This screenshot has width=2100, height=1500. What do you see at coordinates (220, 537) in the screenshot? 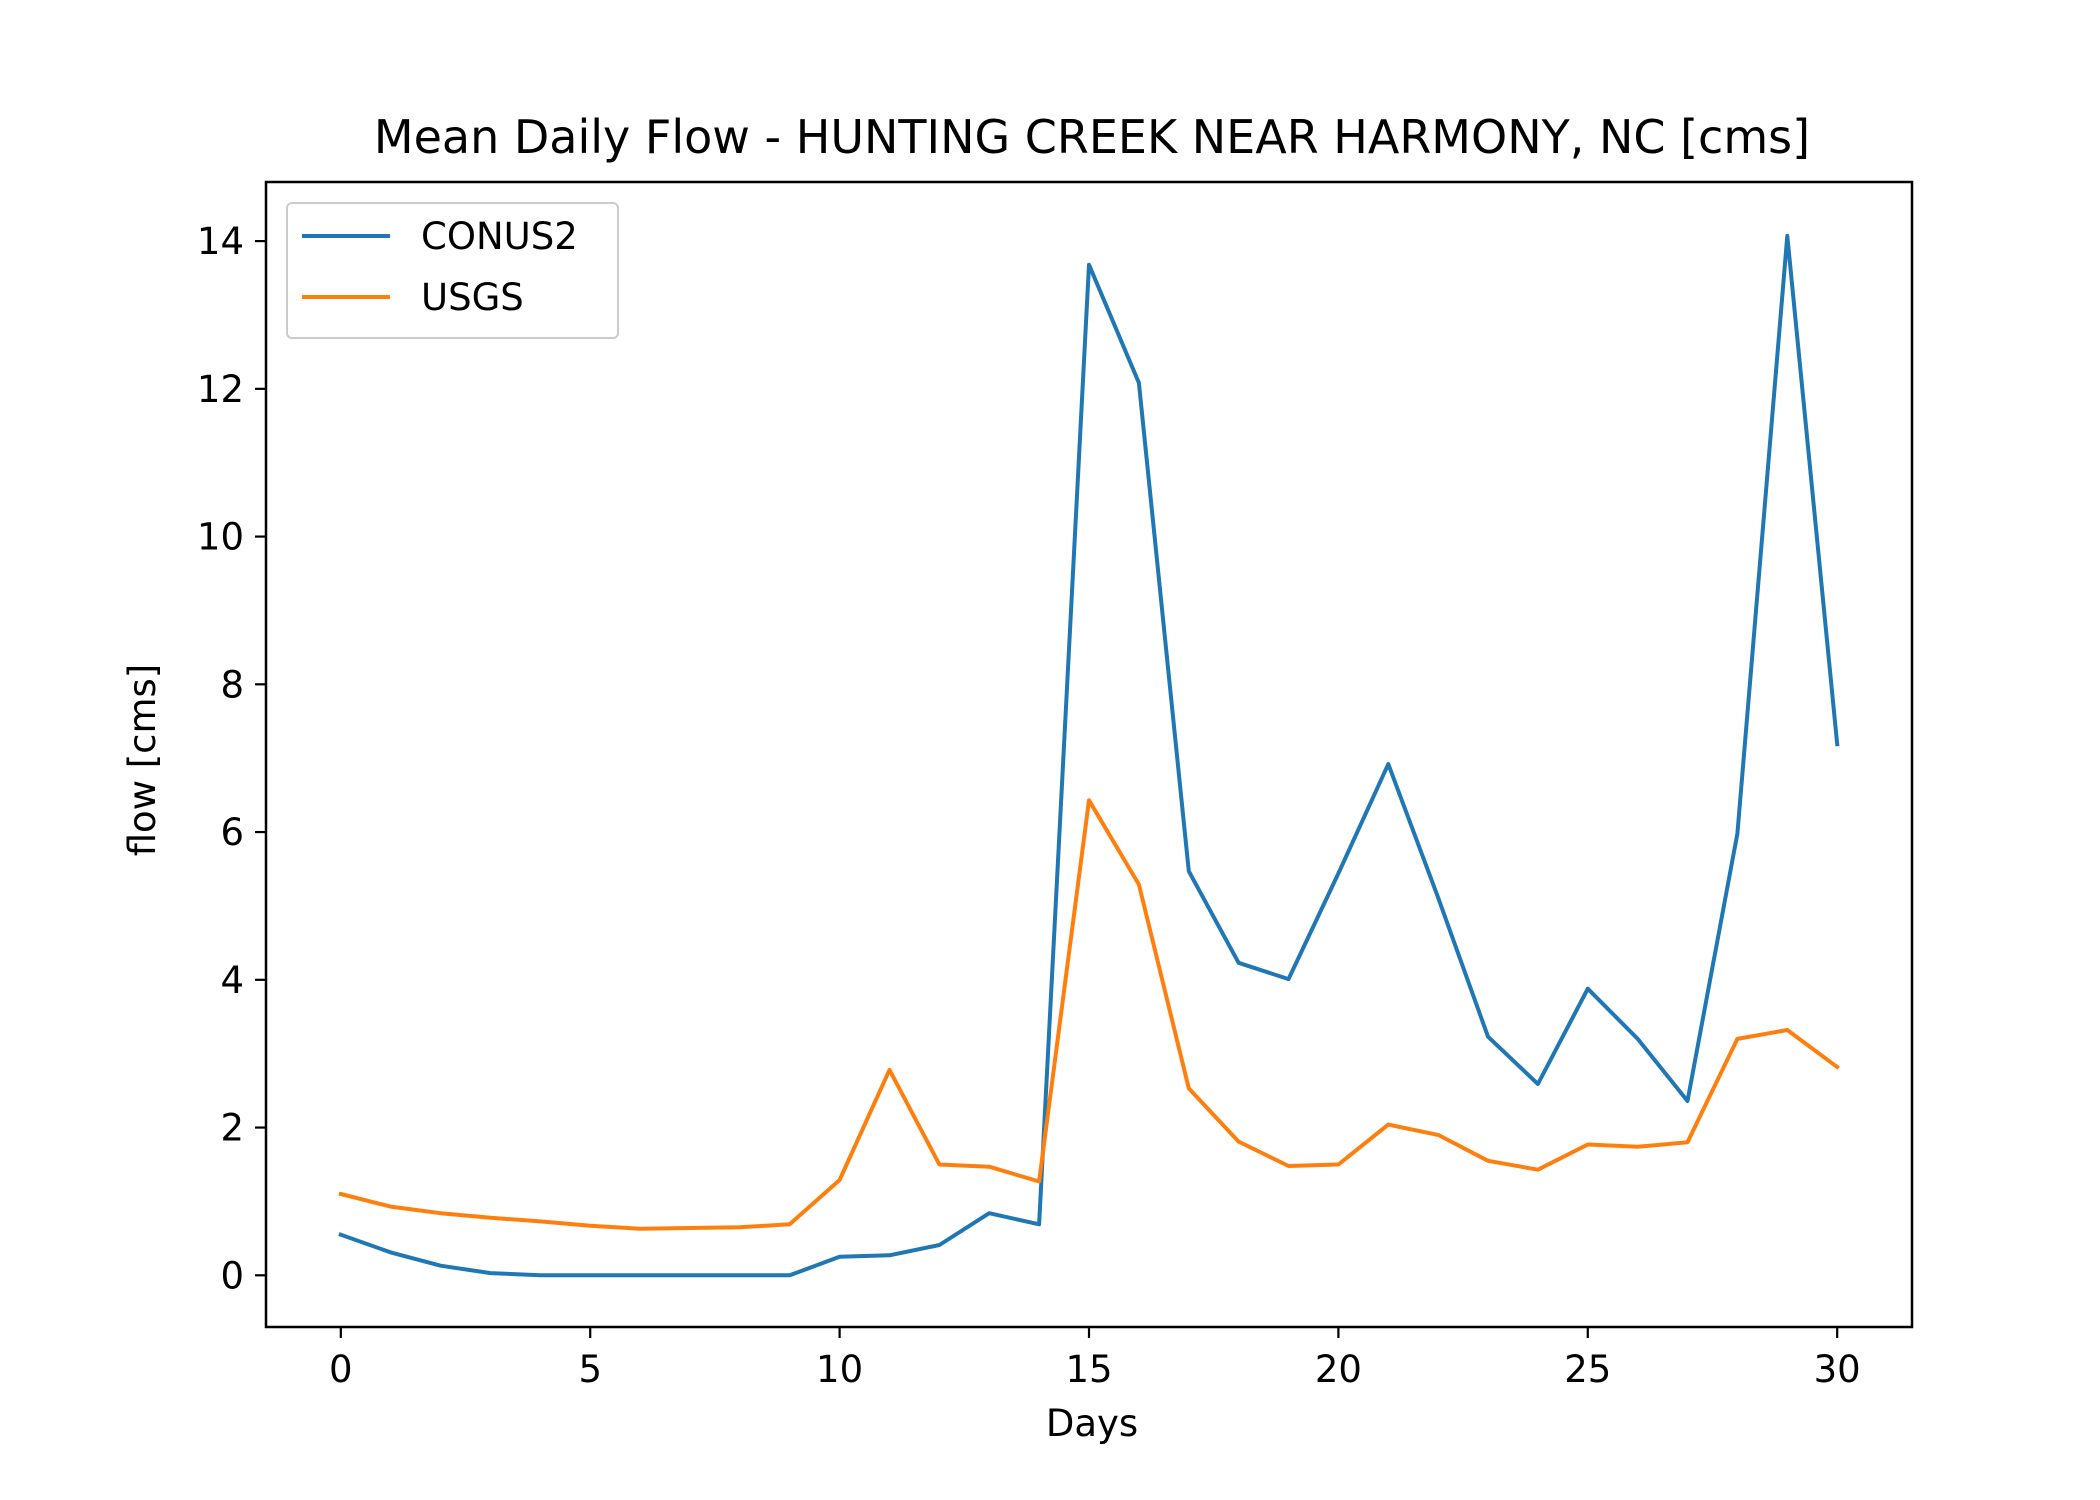
I see `y-tick-label: 10` at bounding box center [220, 537].